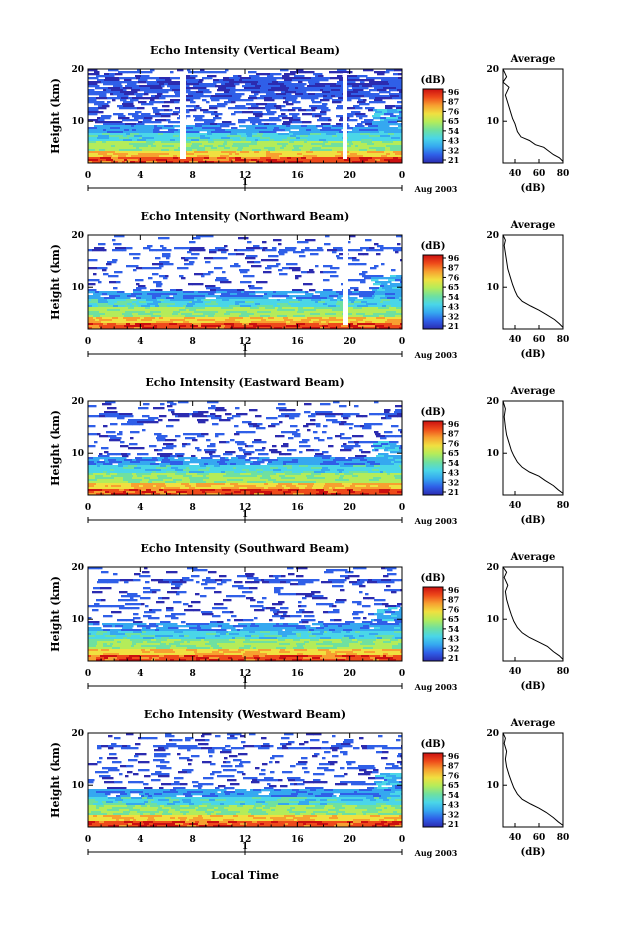 The height and width of the screenshot is (929, 620). What do you see at coordinates (436, 189) in the screenshot?
I see `date-label: Aug 2003` at bounding box center [436, 189].